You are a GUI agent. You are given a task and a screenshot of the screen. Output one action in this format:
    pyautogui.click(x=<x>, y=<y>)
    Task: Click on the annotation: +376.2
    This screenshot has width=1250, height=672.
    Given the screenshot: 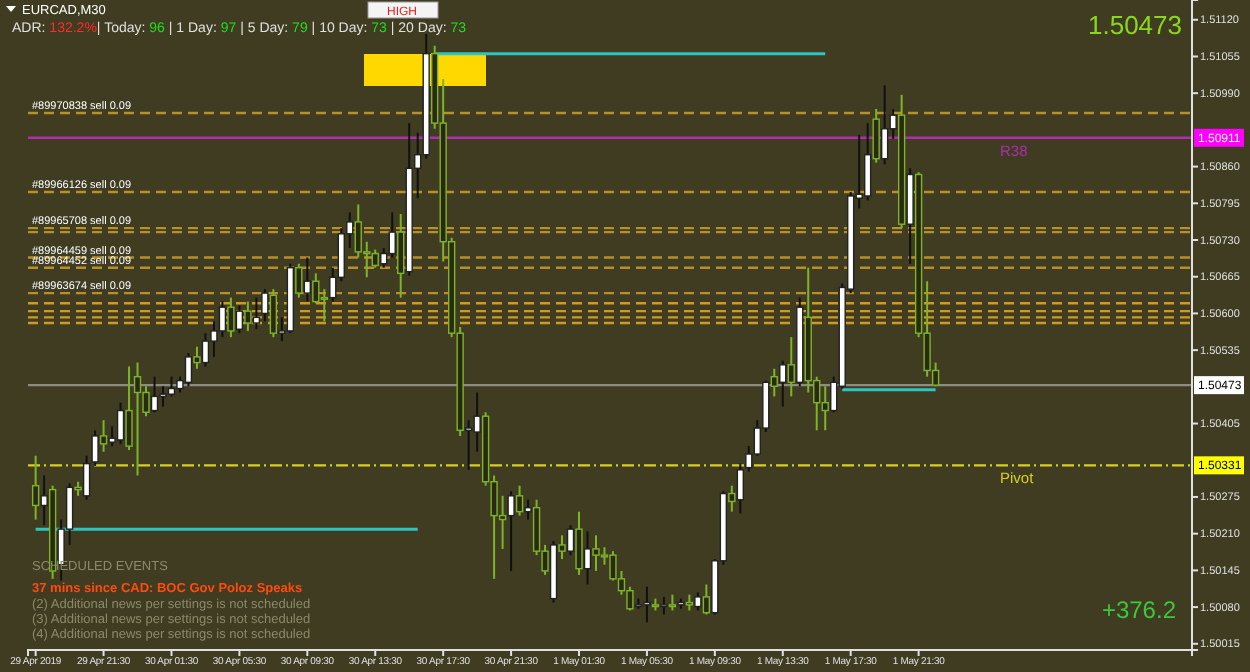 What is the action you would take?
    pyautogui.click(x=1139, y=610)
    